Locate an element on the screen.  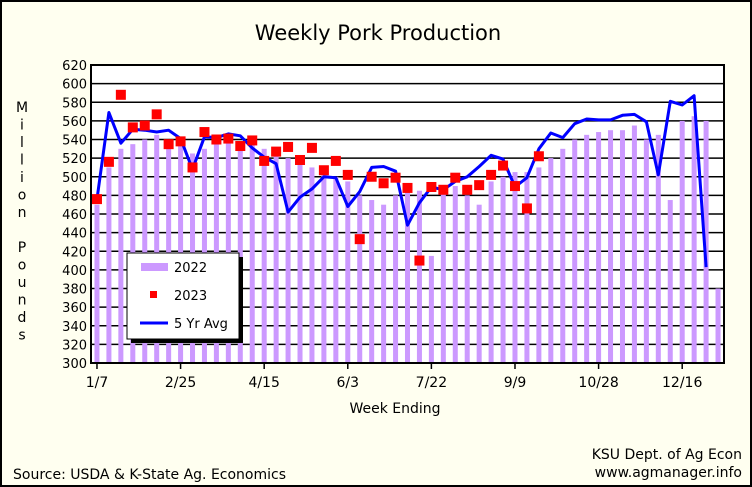
y-tick-label-320: 320 is located at coordinates (74, 345).